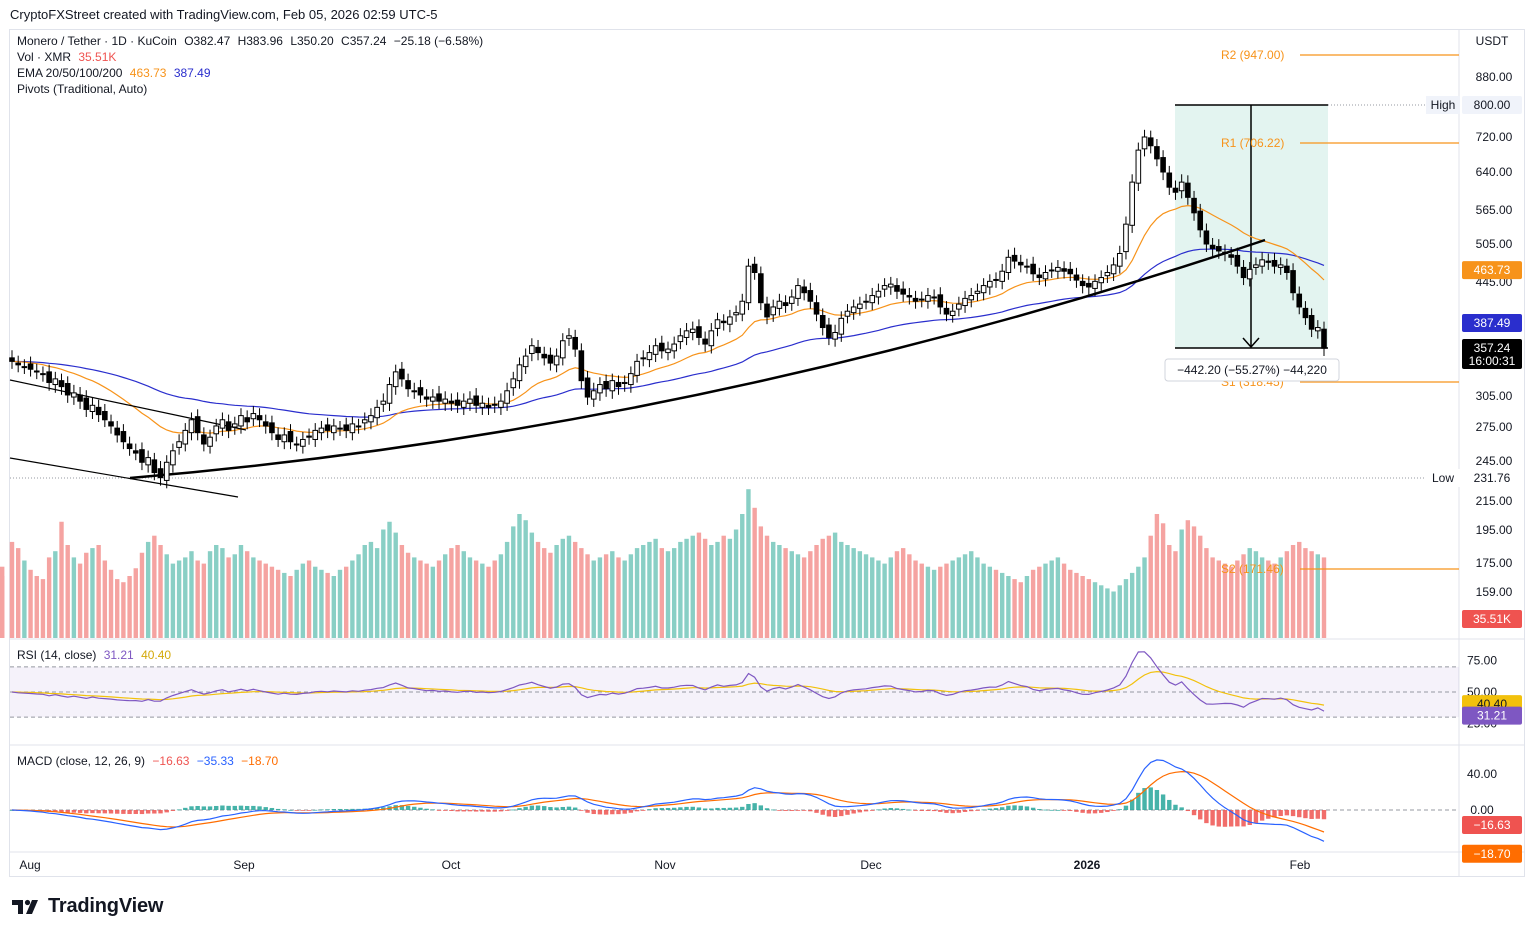 The width and height of the screenshot is (1536, 934). I want to click on high-price-label-box, so click(1492, 105).